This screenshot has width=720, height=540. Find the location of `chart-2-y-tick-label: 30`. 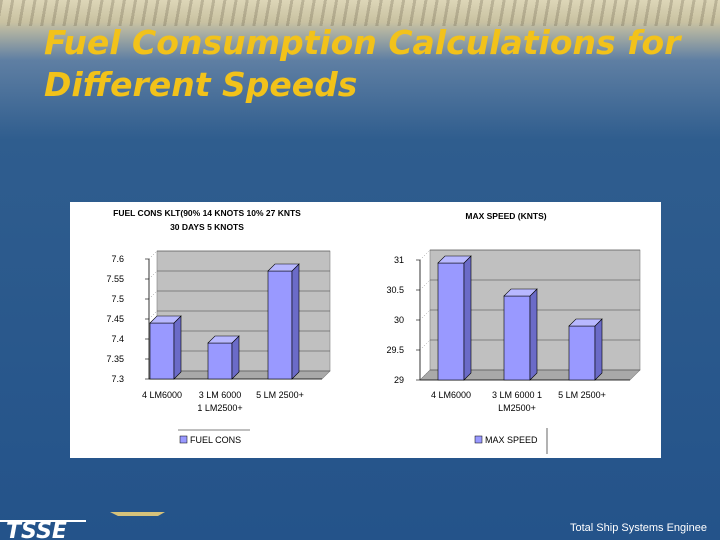

chart-2-y-tick-label: 30 is located at coordinates (399, 320).